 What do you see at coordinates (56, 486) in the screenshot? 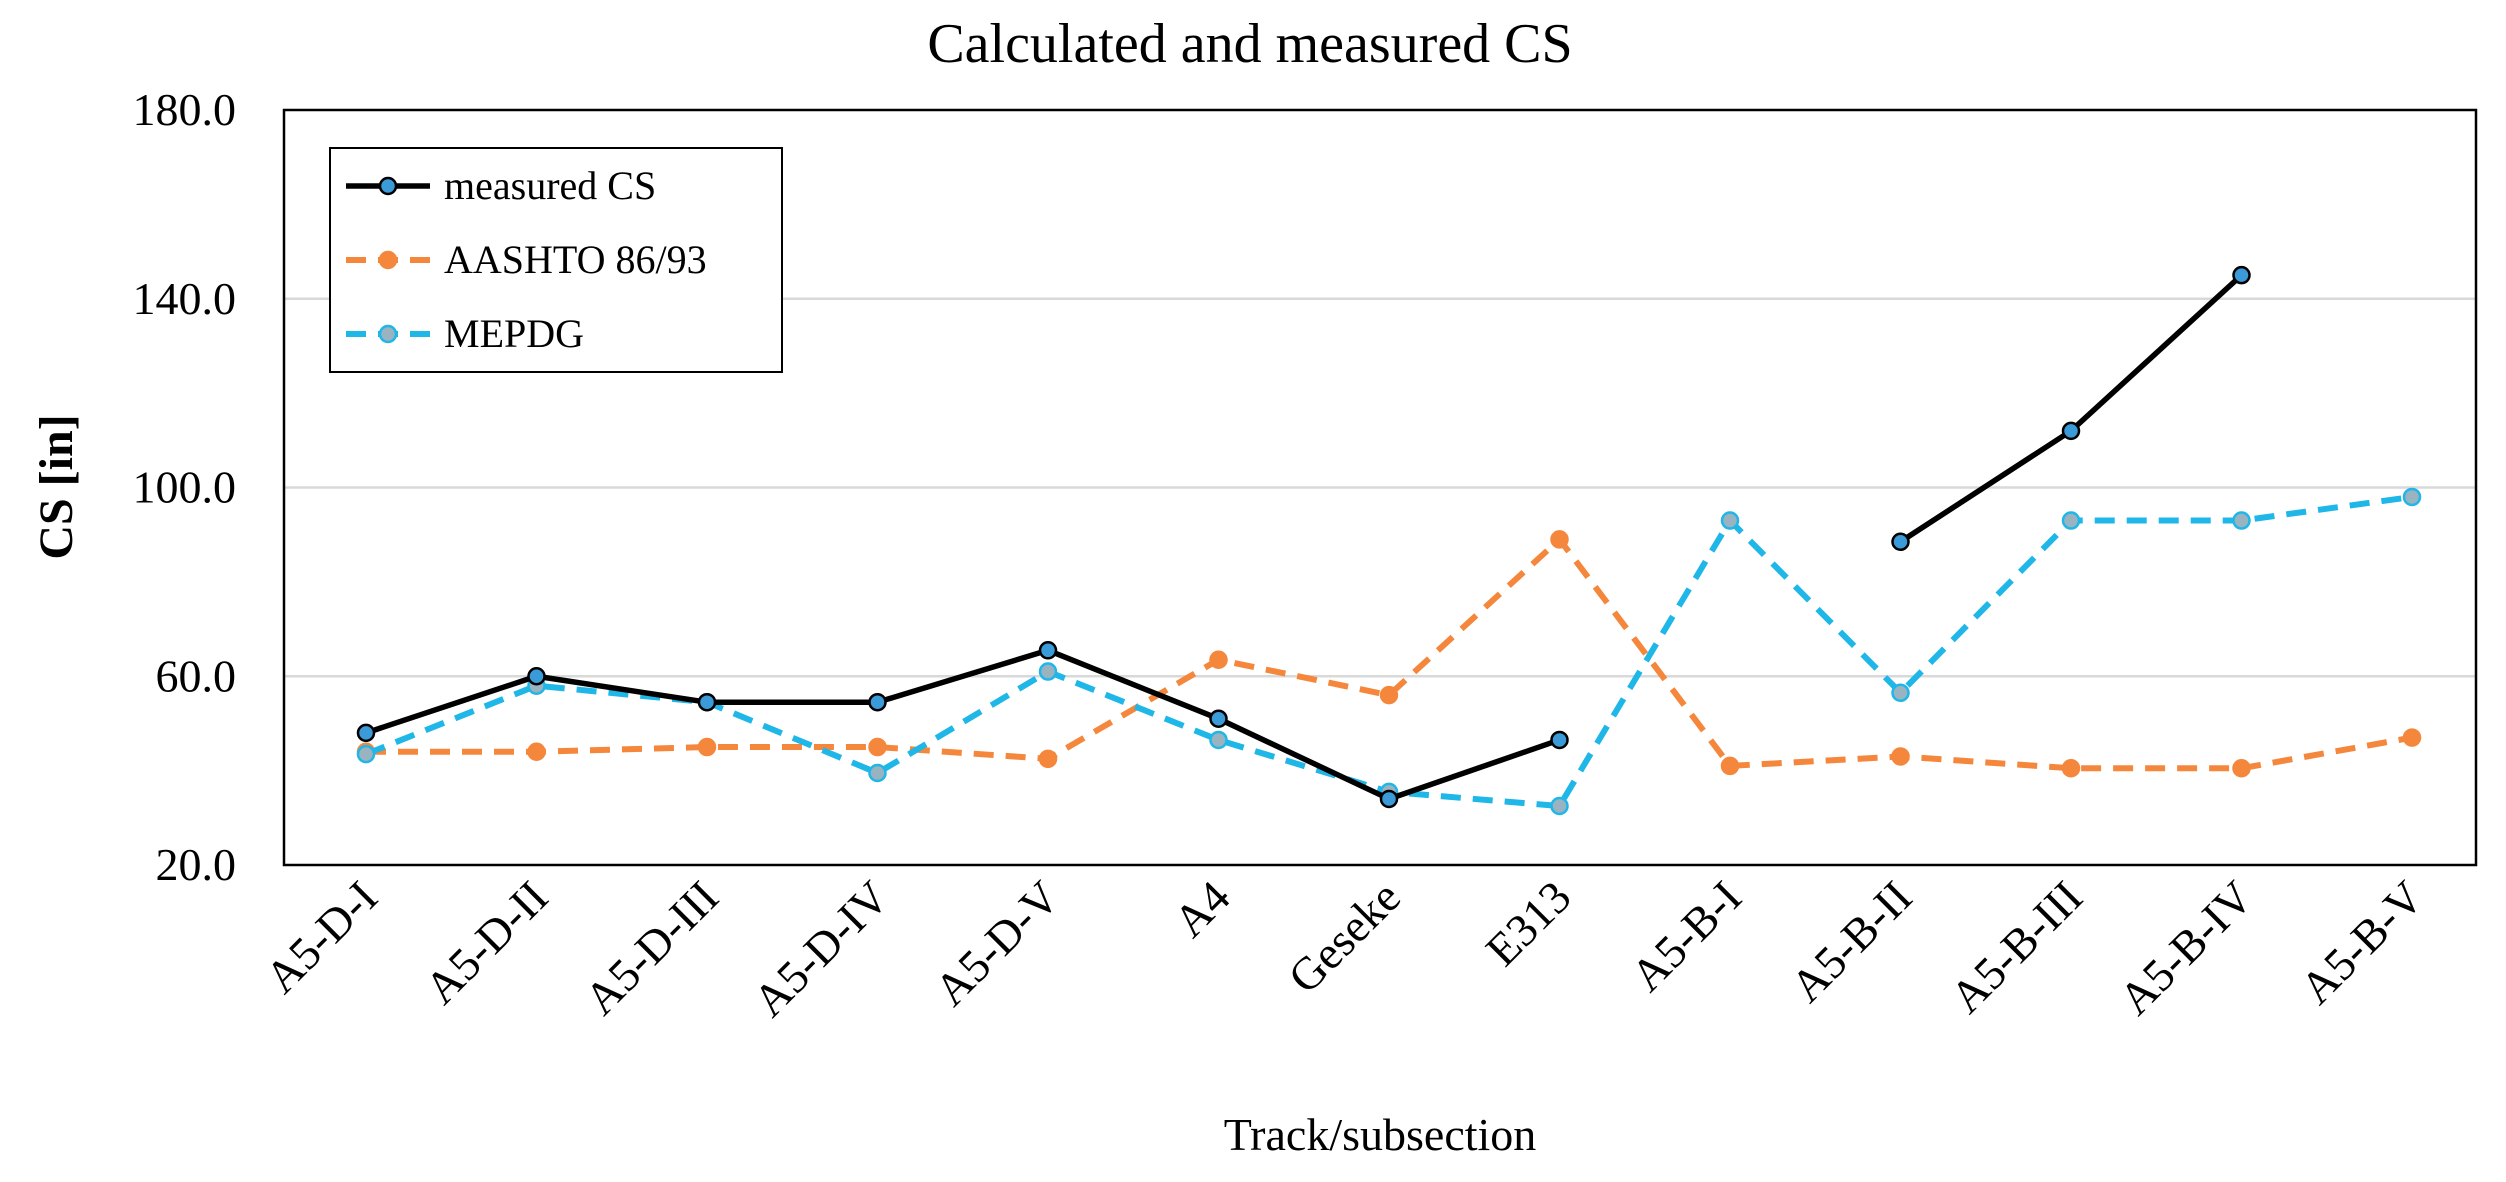
I see `y-axis-title: CS [in]` at bounding box center [56, 486].